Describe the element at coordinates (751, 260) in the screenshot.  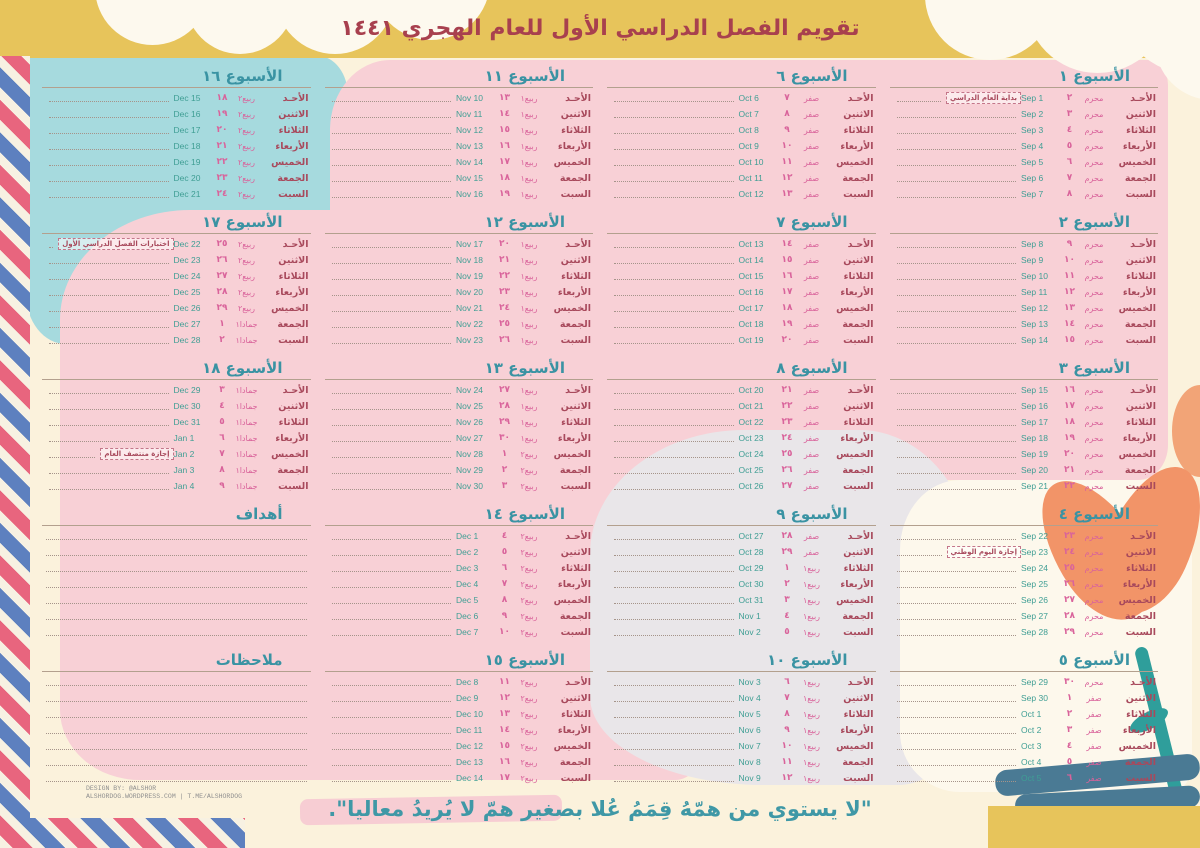
I see `gregorian-date: Oct 14` at that location.